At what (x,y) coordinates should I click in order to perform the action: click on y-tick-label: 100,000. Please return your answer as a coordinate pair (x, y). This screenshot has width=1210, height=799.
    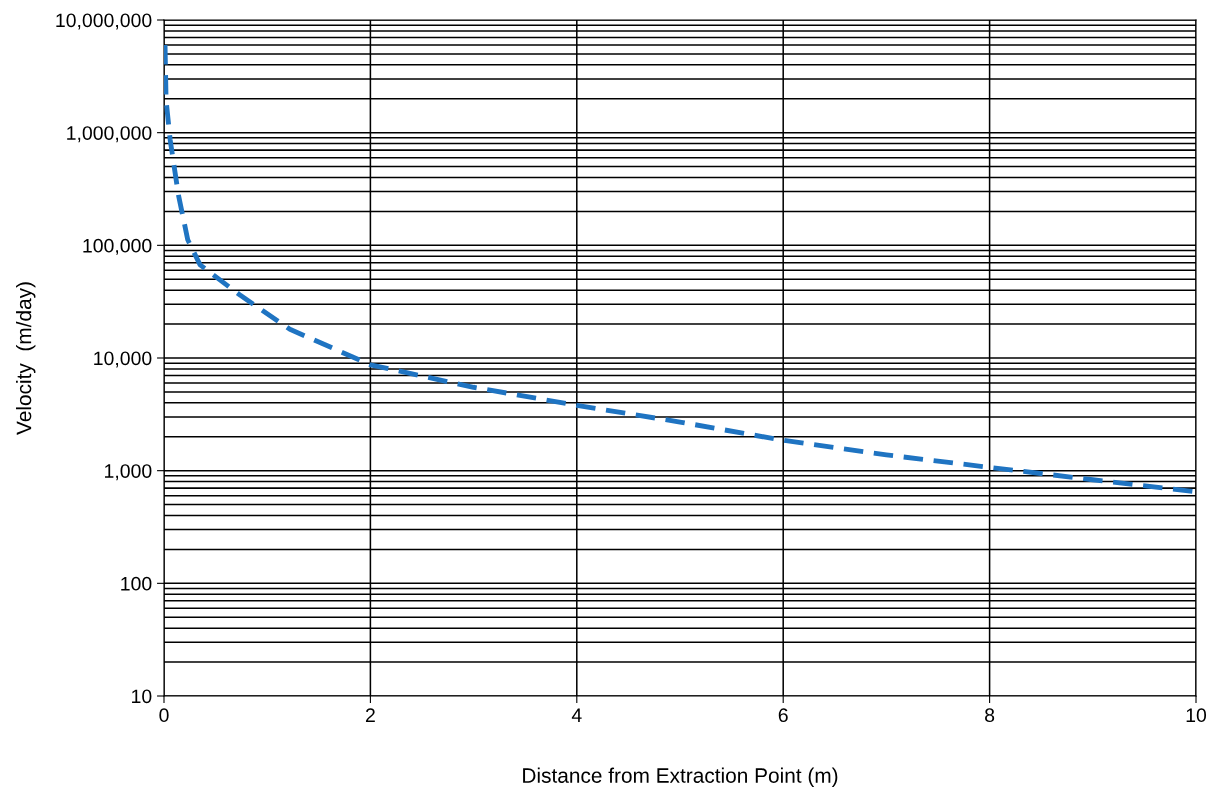
    Looking at the image, I should click on (117, 246).